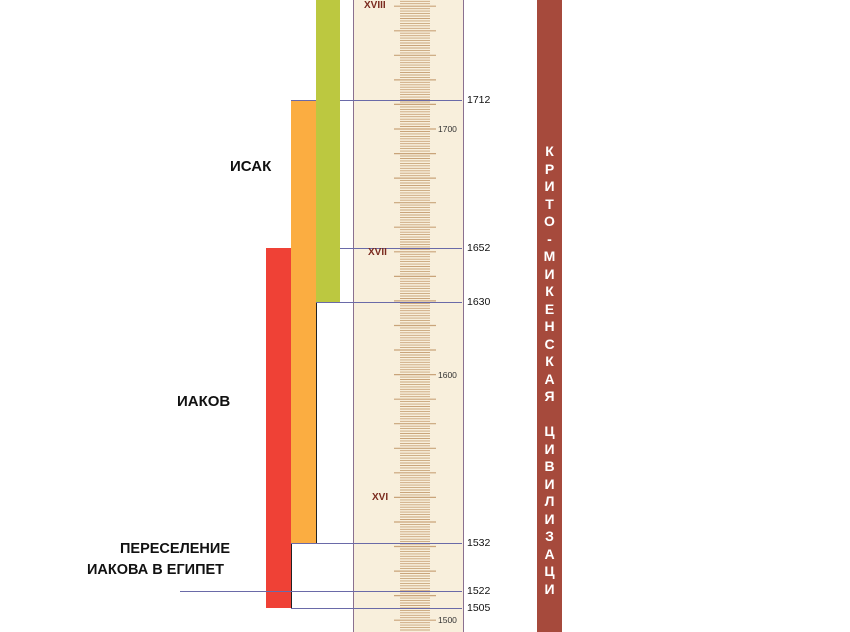 Image resolution: width=850 pixels, height=632 pixels. Describe the element at coordinates (549, 221) in the screenshot. I see `civilization-letter: О` at that location.